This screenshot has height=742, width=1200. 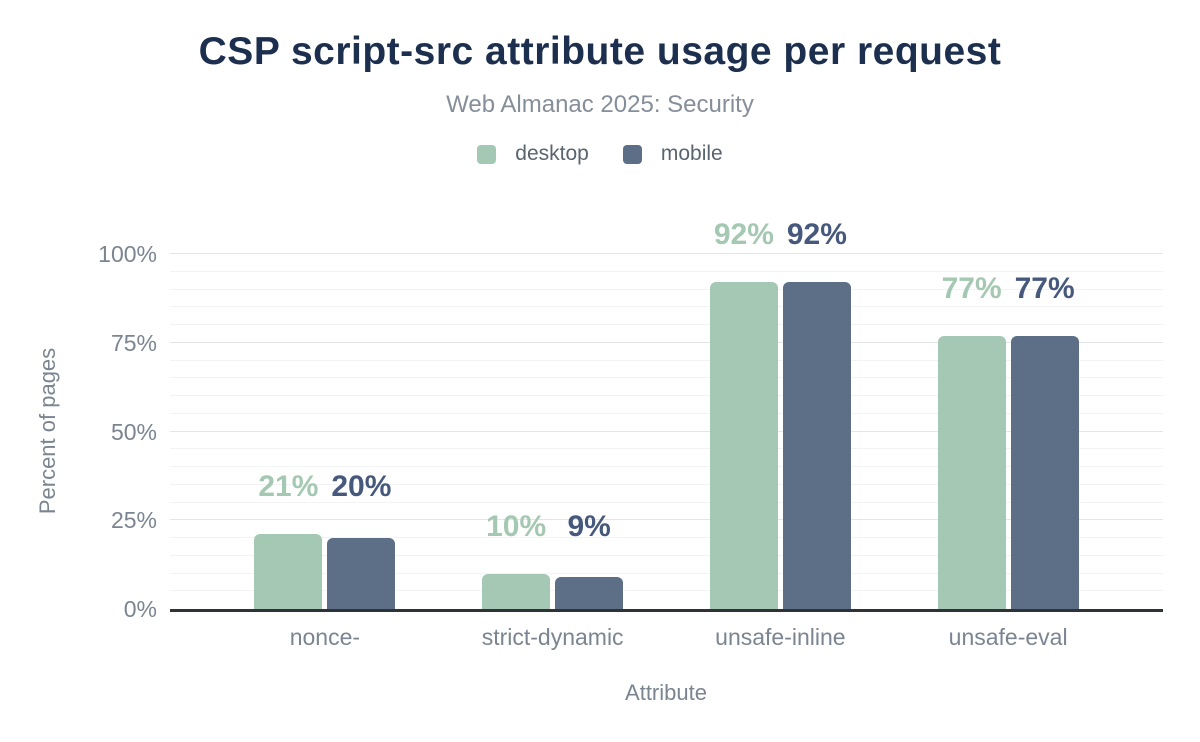 What do you see at coordinates (1044, 472) in the screenshot?
I see `bar-mobile-unsafe-eval` at bounding box center [1044, 472].